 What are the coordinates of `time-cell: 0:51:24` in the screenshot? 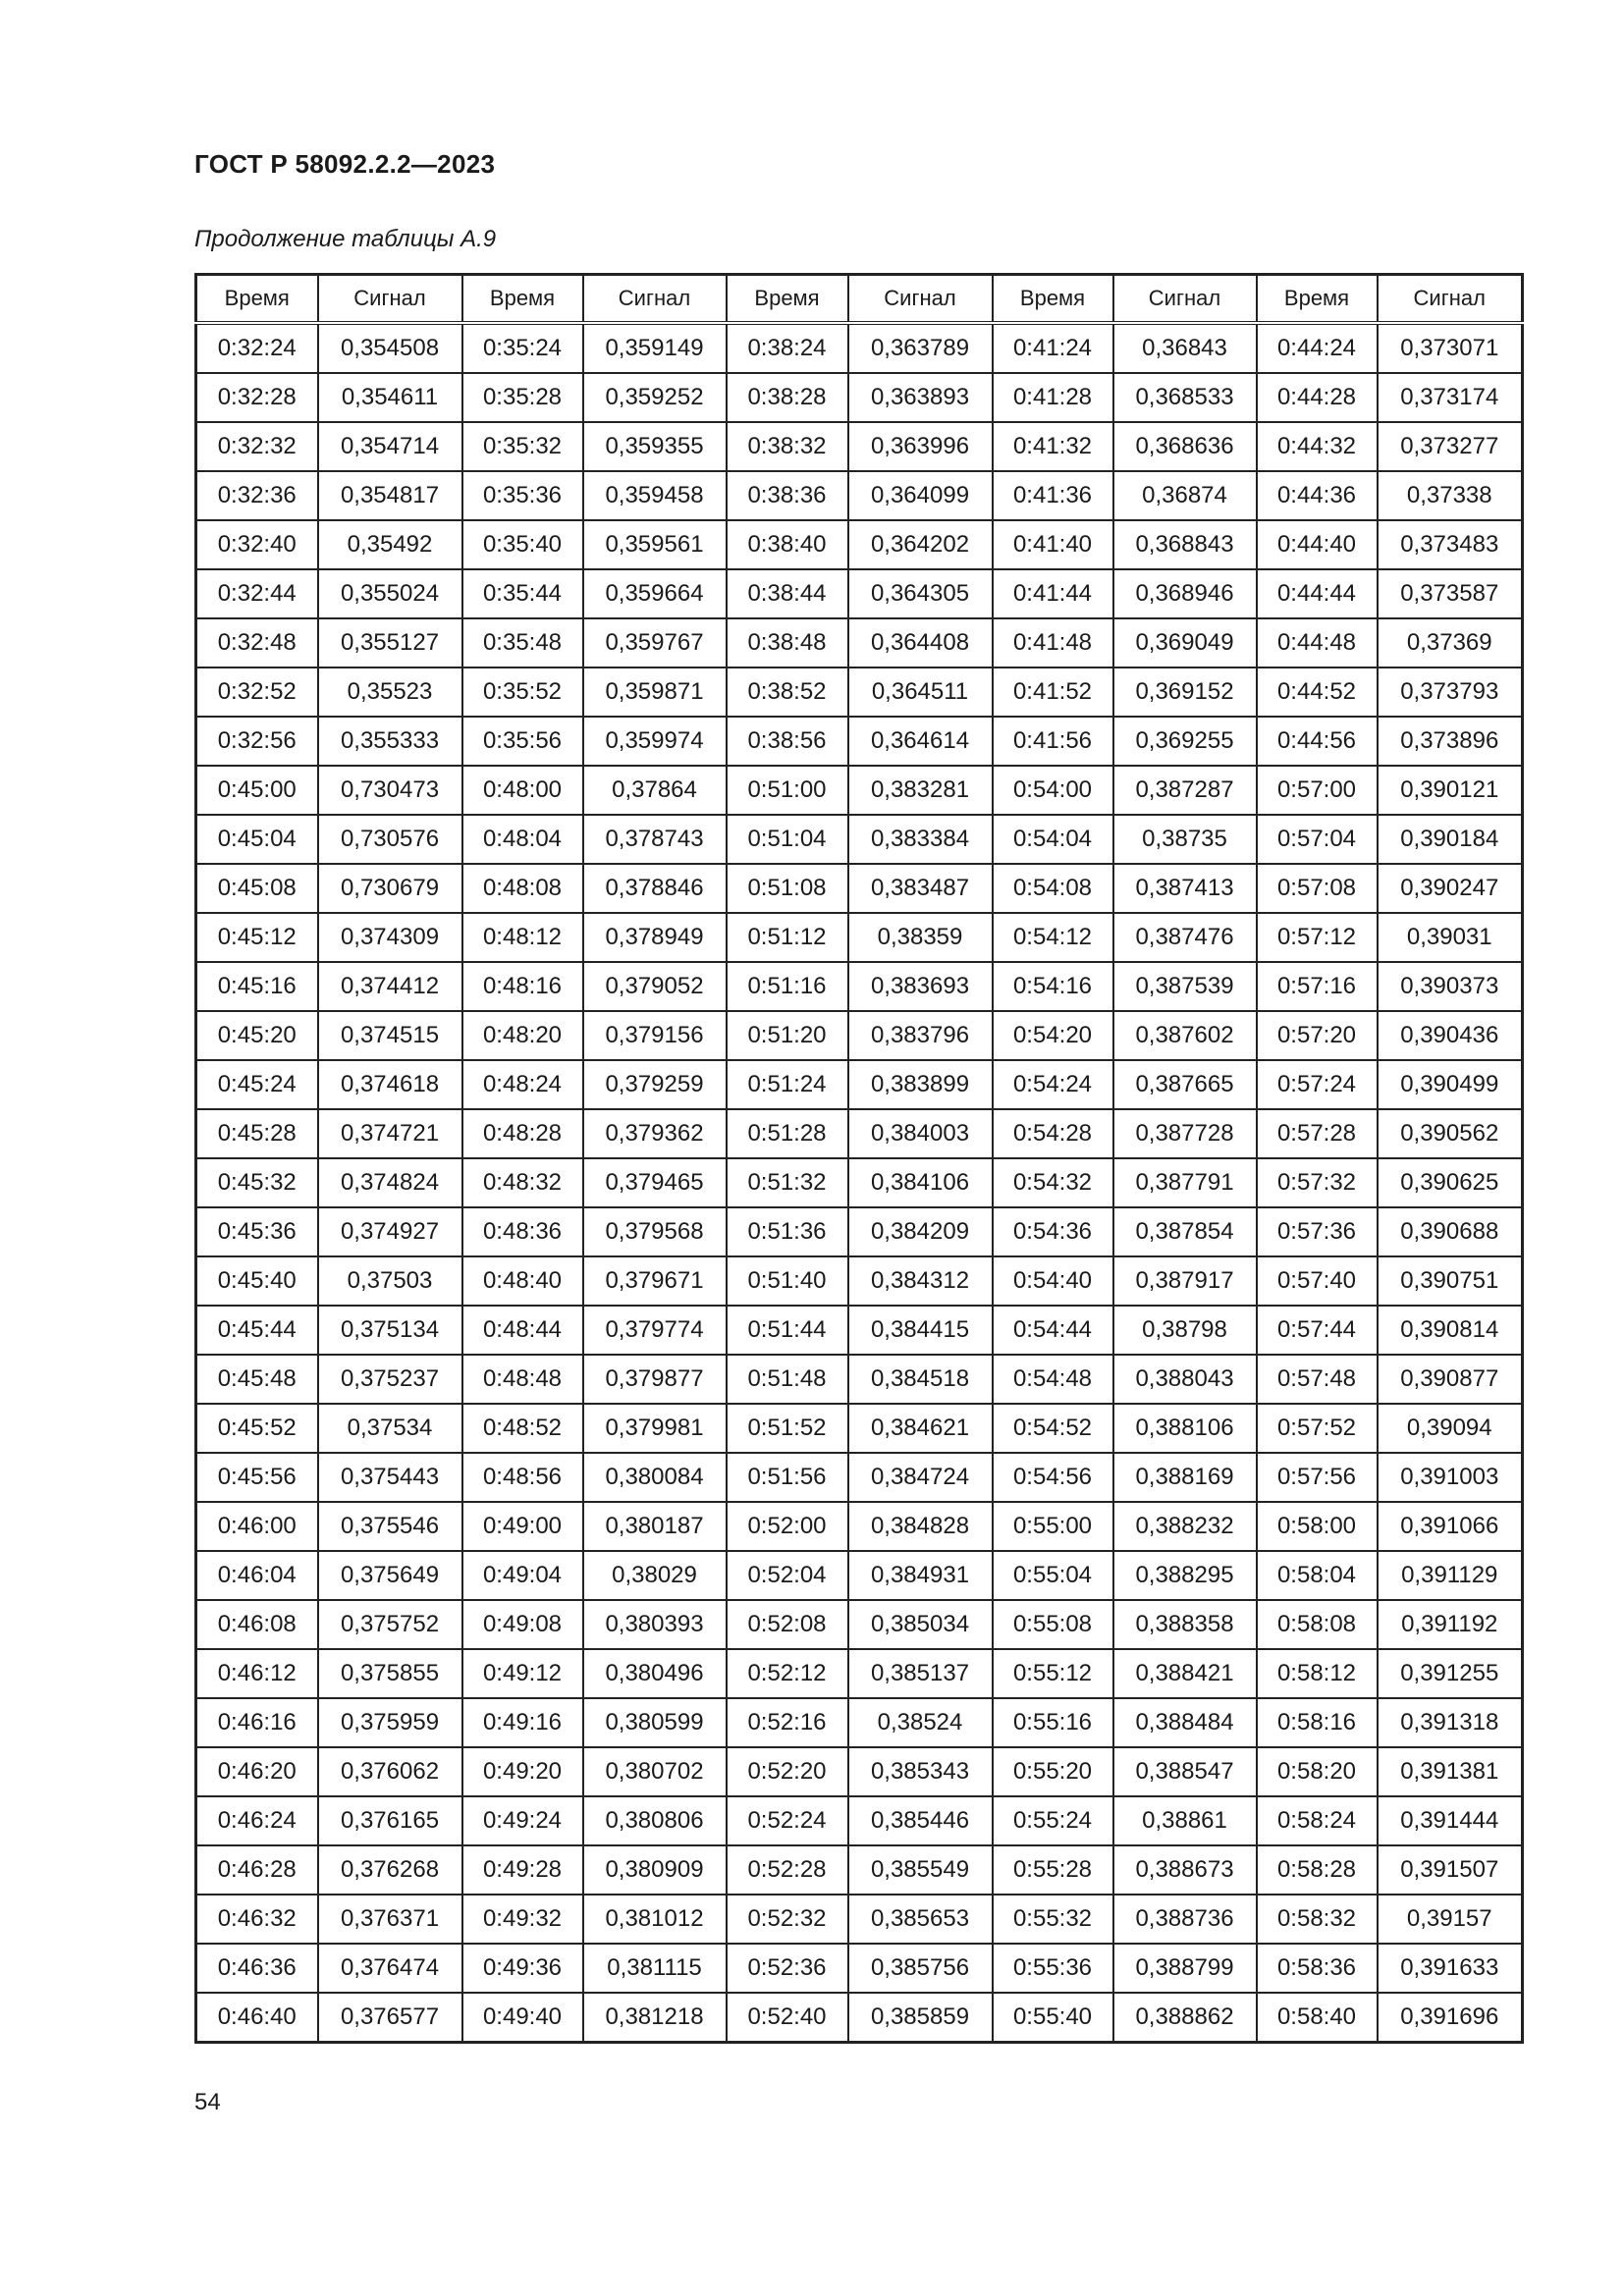 It's located at (787, 1084).